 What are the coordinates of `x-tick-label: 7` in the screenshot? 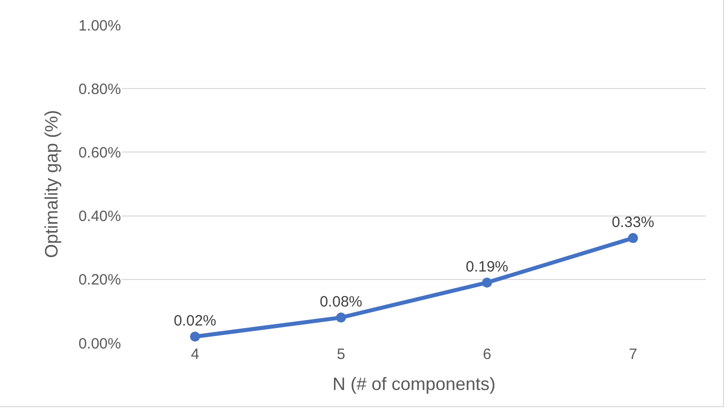 It's located at (633, 354).